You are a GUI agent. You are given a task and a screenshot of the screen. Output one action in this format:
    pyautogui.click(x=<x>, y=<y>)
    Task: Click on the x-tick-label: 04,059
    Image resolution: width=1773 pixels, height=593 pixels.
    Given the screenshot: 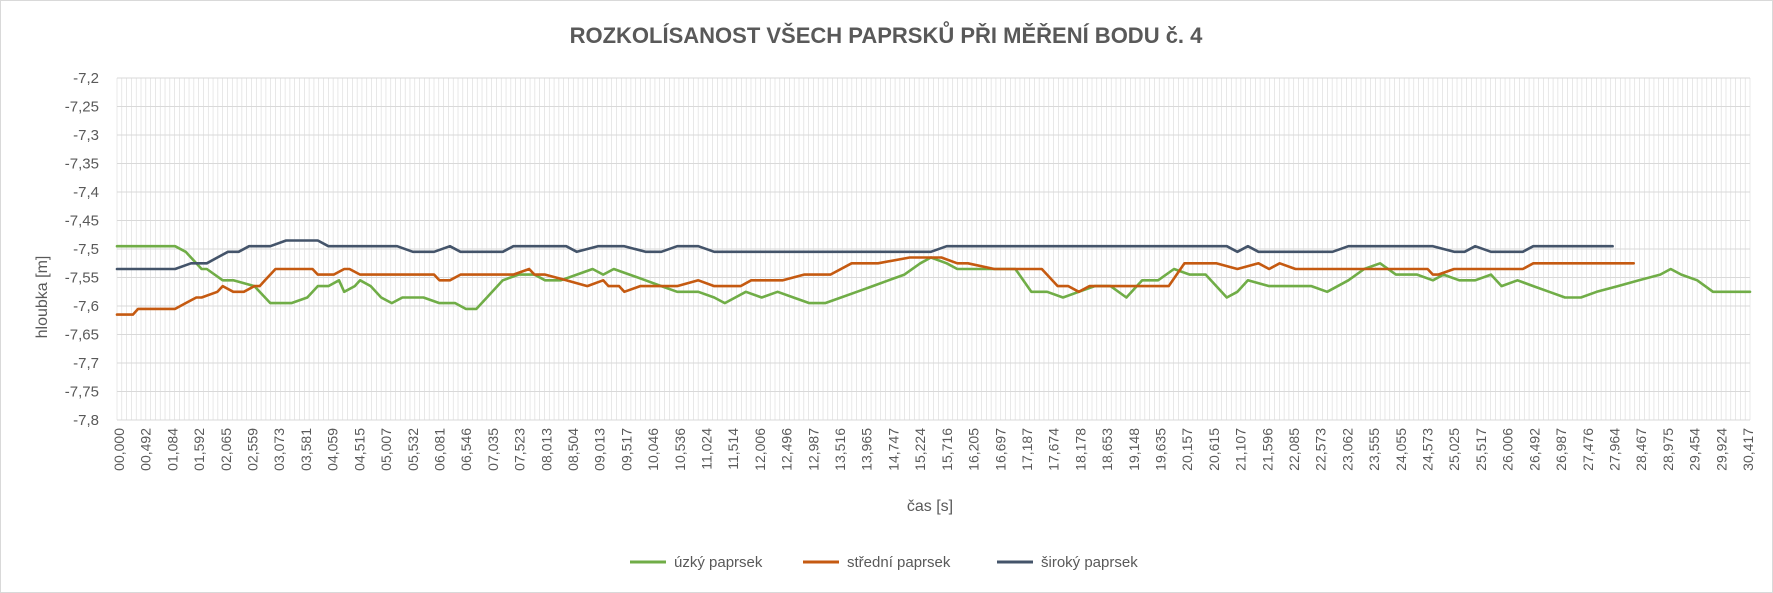 What is the action you would take?
    pyautogui.click(x=333, y=449)
    